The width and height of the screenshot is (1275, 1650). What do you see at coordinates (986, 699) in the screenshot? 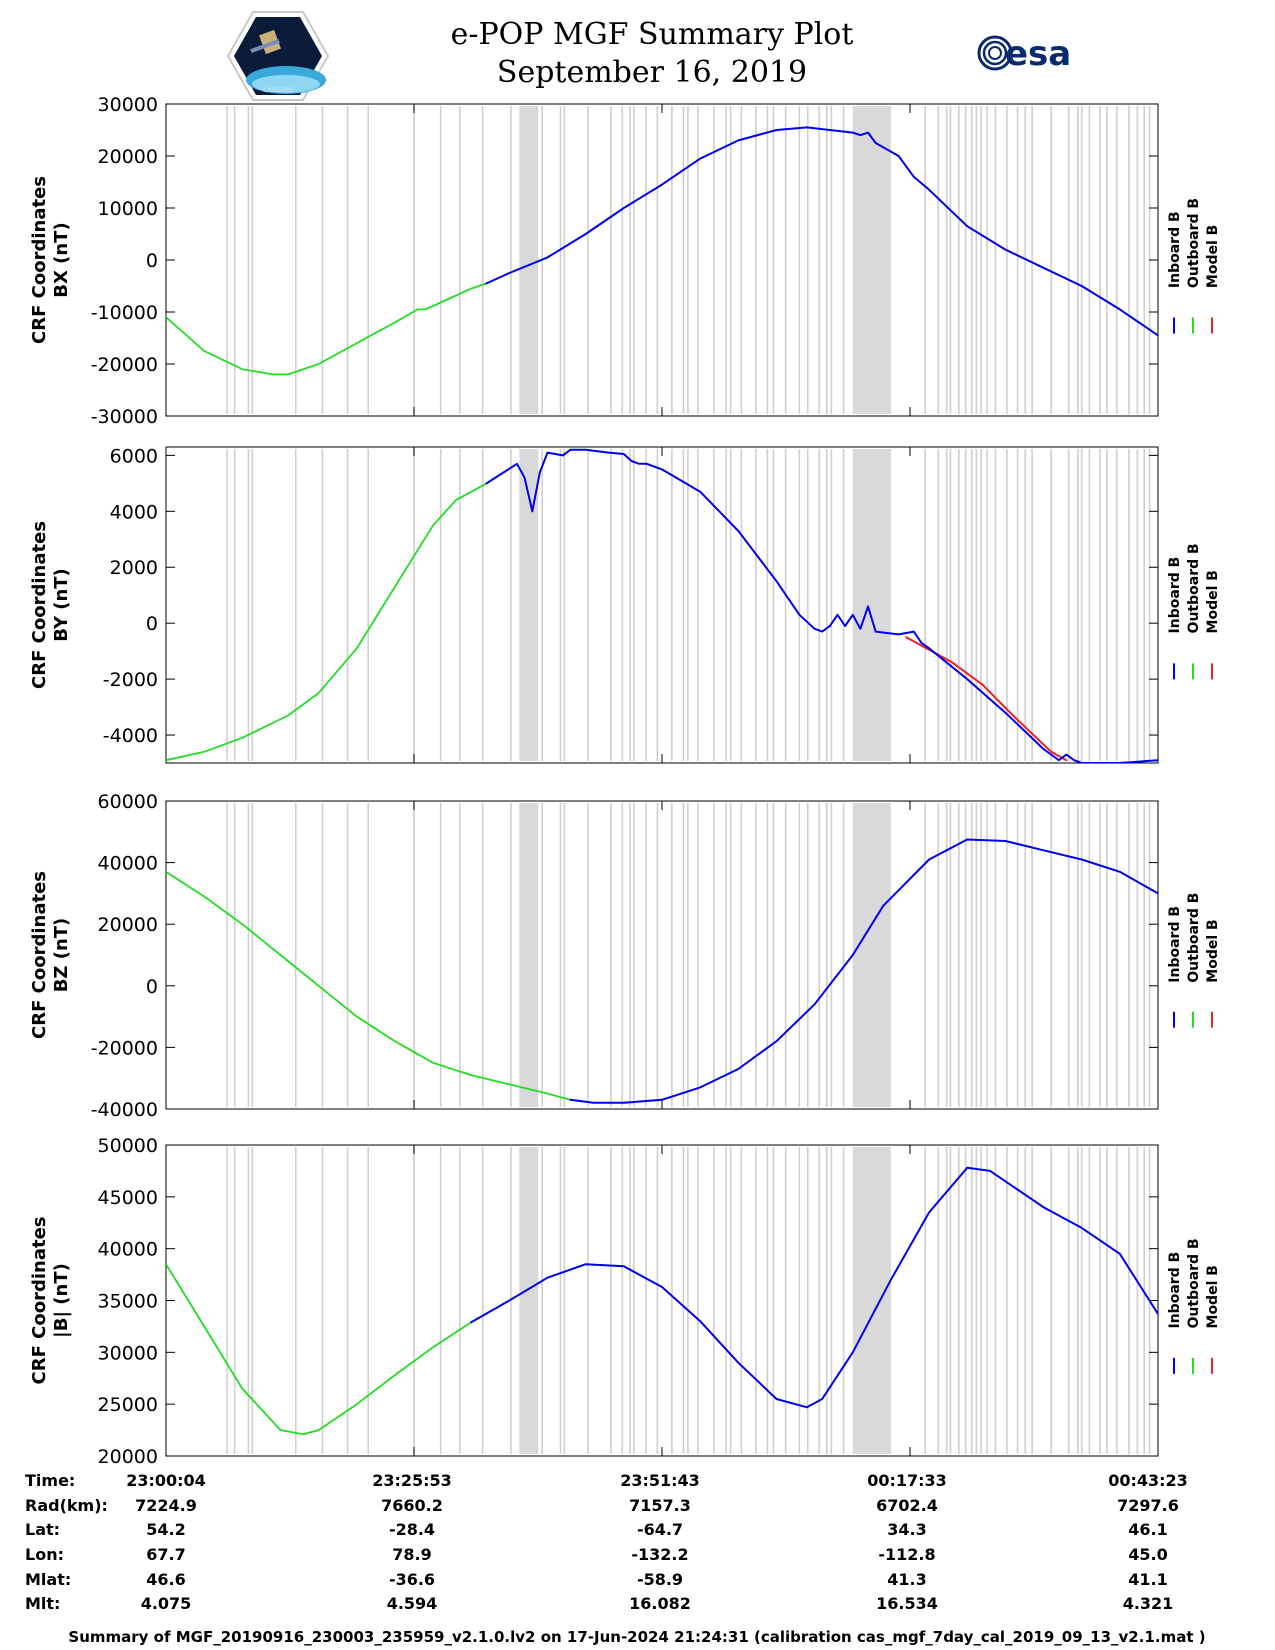
I see `series-model-b` at bounding box center [986, 699].